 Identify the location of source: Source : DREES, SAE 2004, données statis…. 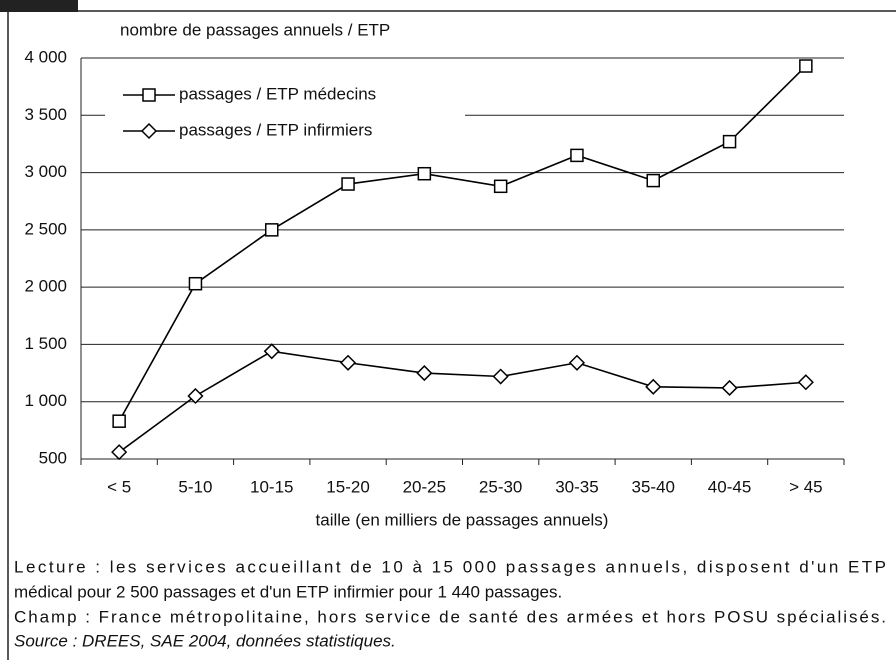
(205, 640).